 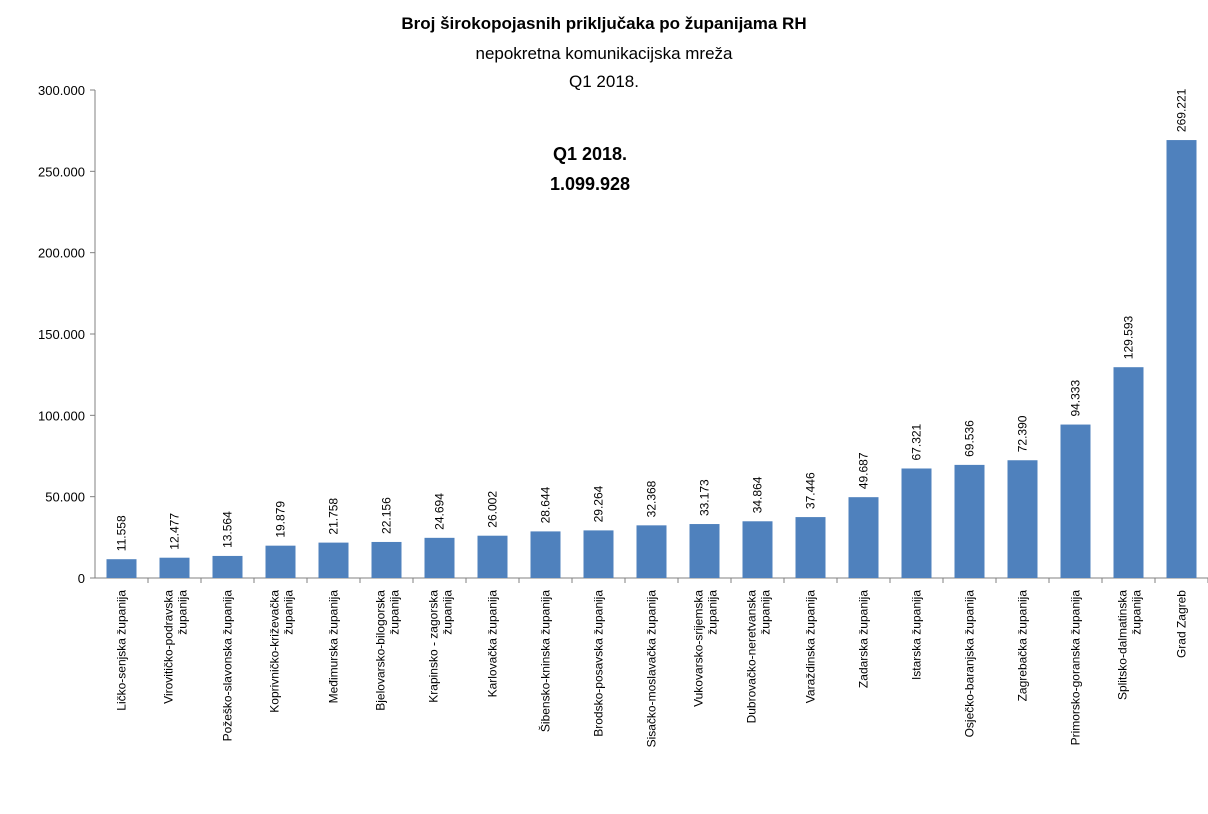 What do you see at coordinates (811, 490) in the screenshot?
I see `data-label: 37.446` at bounding box center [811, 490].